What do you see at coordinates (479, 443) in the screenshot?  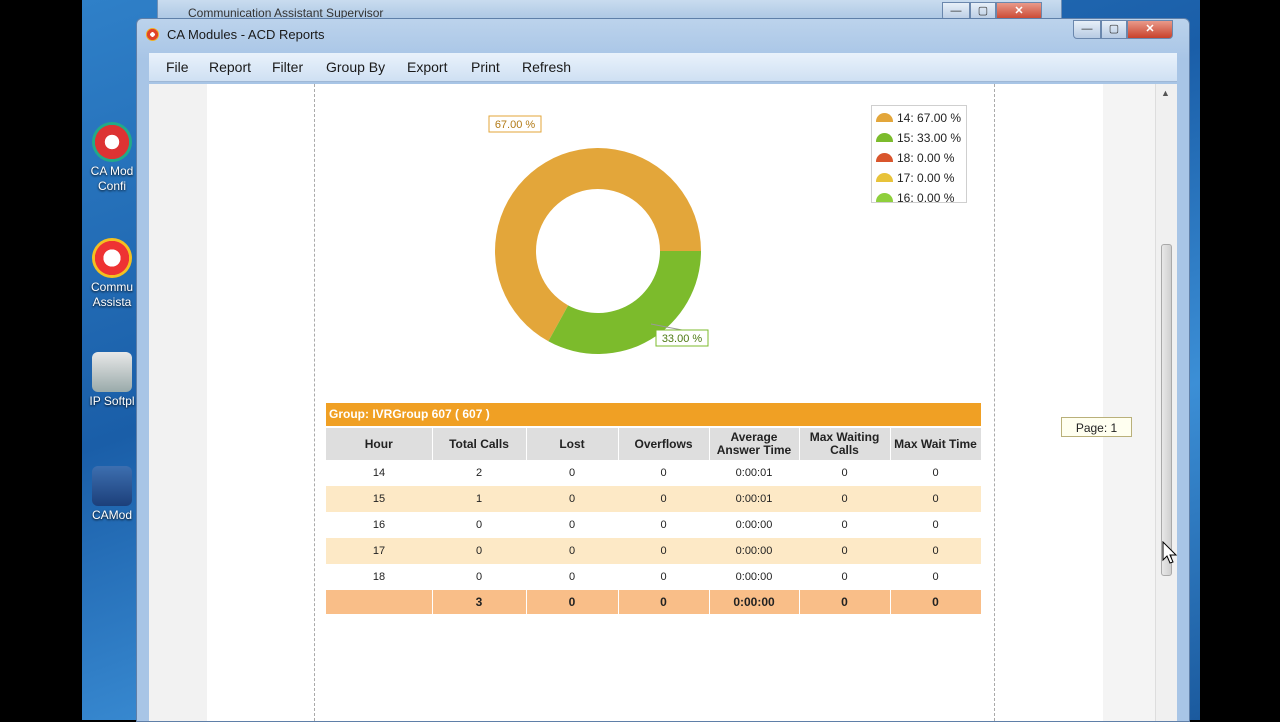 I see `column-header-total-calls: Total Calls` at bounding box center [479, 443].